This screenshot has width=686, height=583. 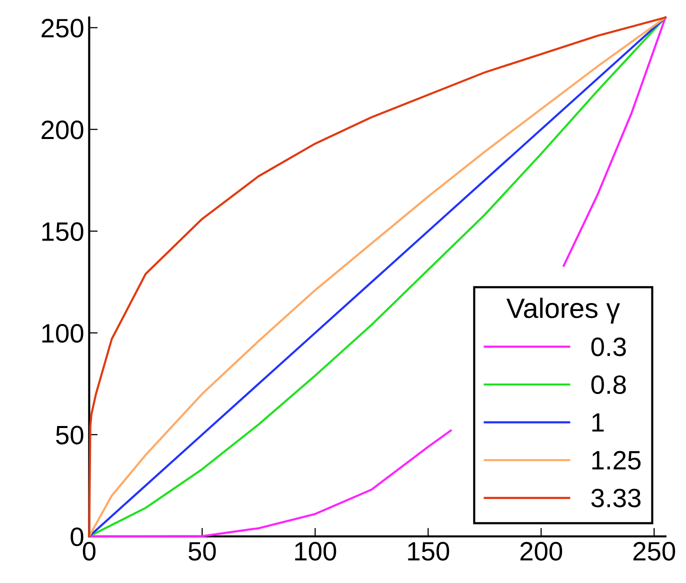 What do you see at coordinates (315, 551) in the screenshot?
I see `x-tick-label: 100` at bounding box center [315, 551].